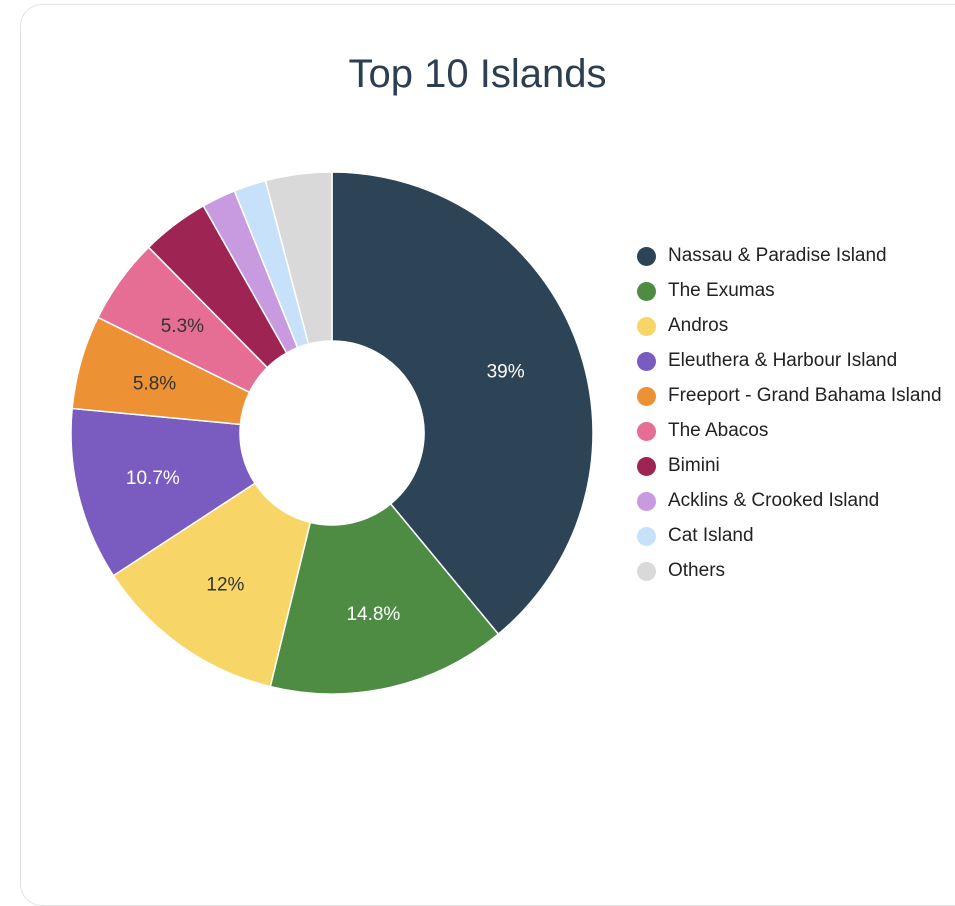  Describe the element at coordinates (792, 325) in the screenshot. I see `legend-item: Andros` at that location.